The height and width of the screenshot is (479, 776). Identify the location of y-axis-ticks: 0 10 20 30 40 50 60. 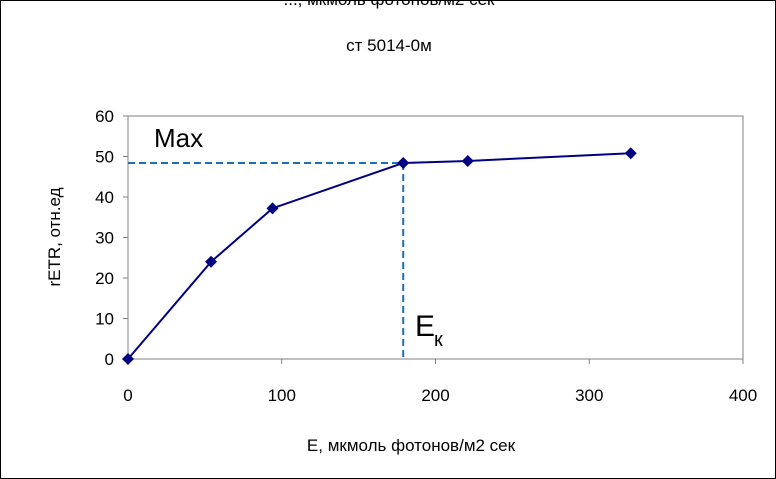
(111, 238).